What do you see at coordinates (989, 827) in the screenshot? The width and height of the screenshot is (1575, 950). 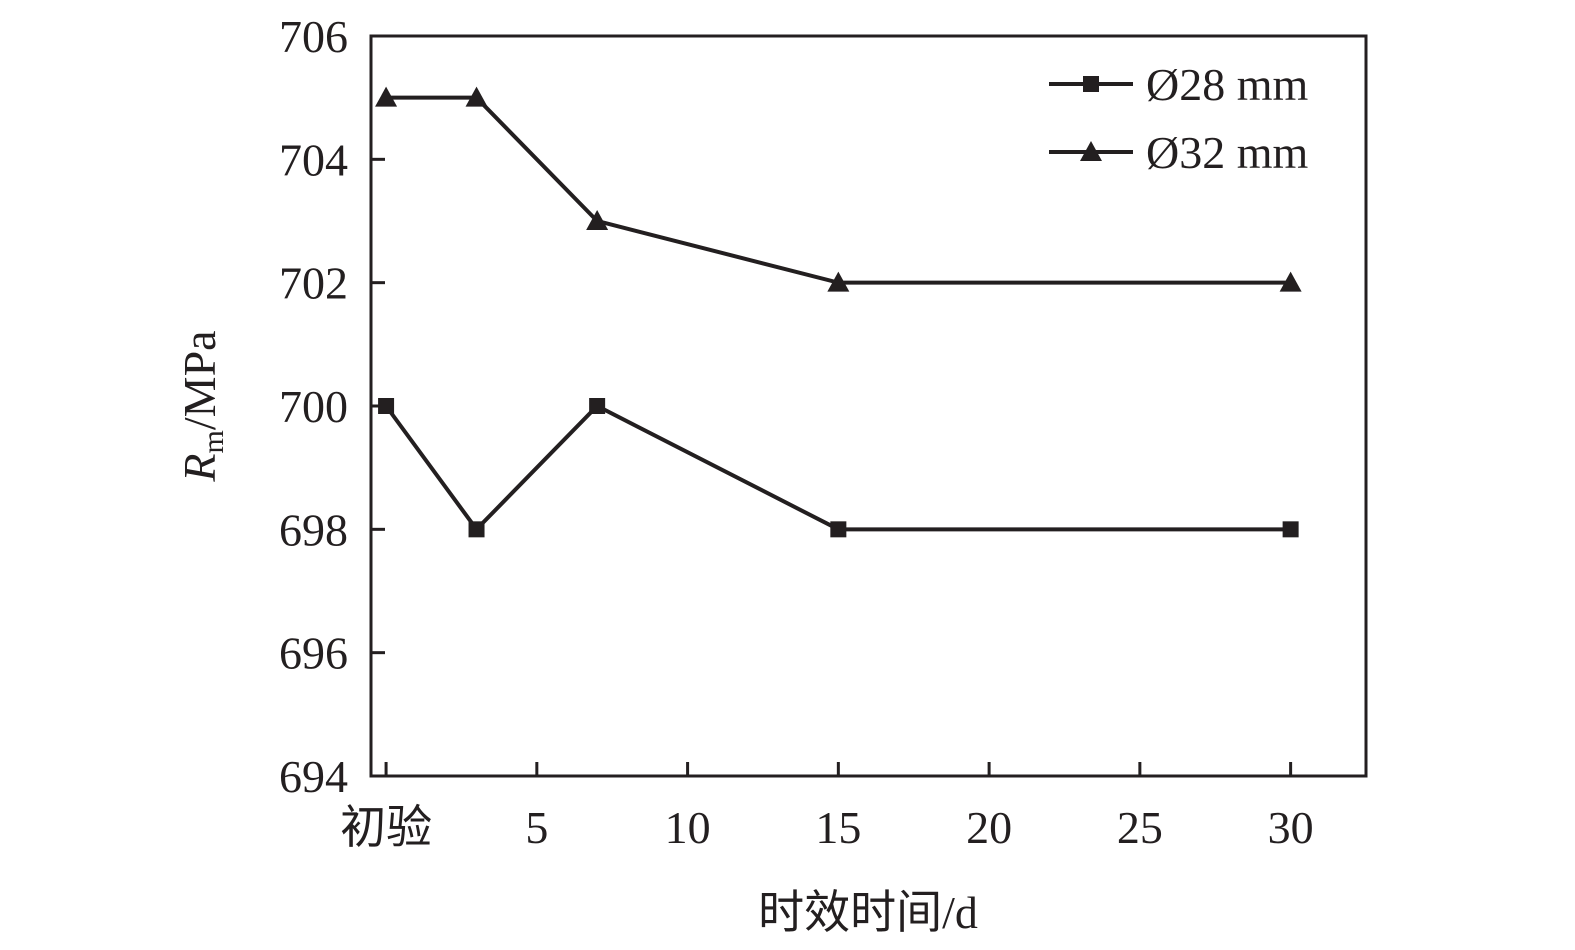 I see `x-tick-label: 20` at bounding box center [989, 827].